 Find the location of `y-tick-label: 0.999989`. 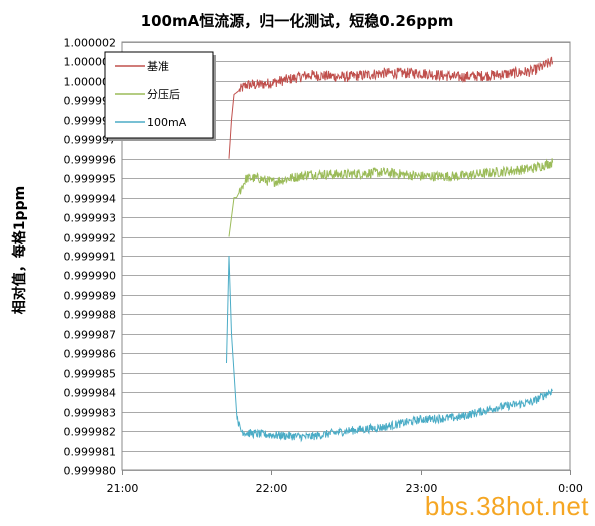

y-tick-label: 0.999989 is located at coordinates (90, 296).